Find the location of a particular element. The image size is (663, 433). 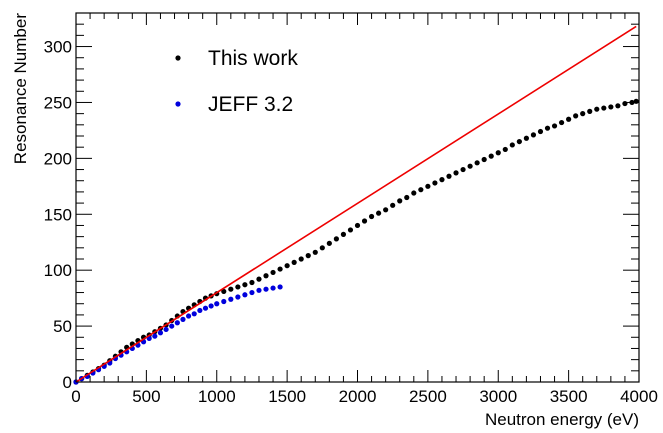

y-tick-label: 50 is located at coordinates (62, 326).